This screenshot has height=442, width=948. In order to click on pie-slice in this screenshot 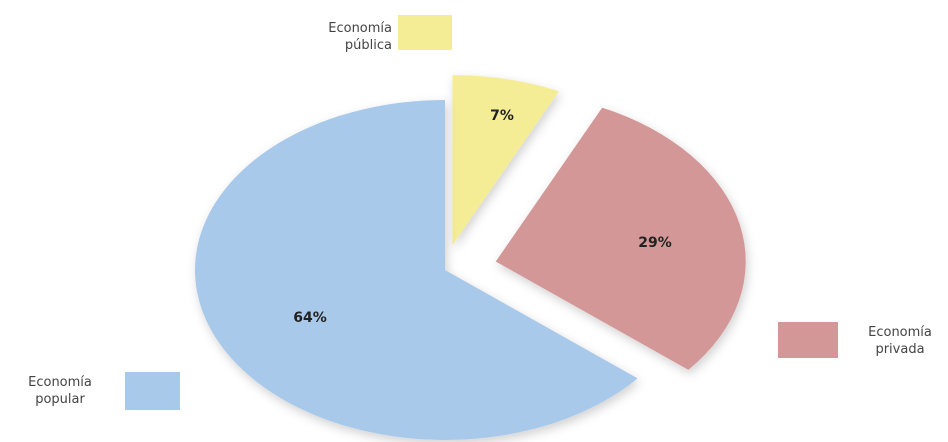, I will do `click(505, 160)`.